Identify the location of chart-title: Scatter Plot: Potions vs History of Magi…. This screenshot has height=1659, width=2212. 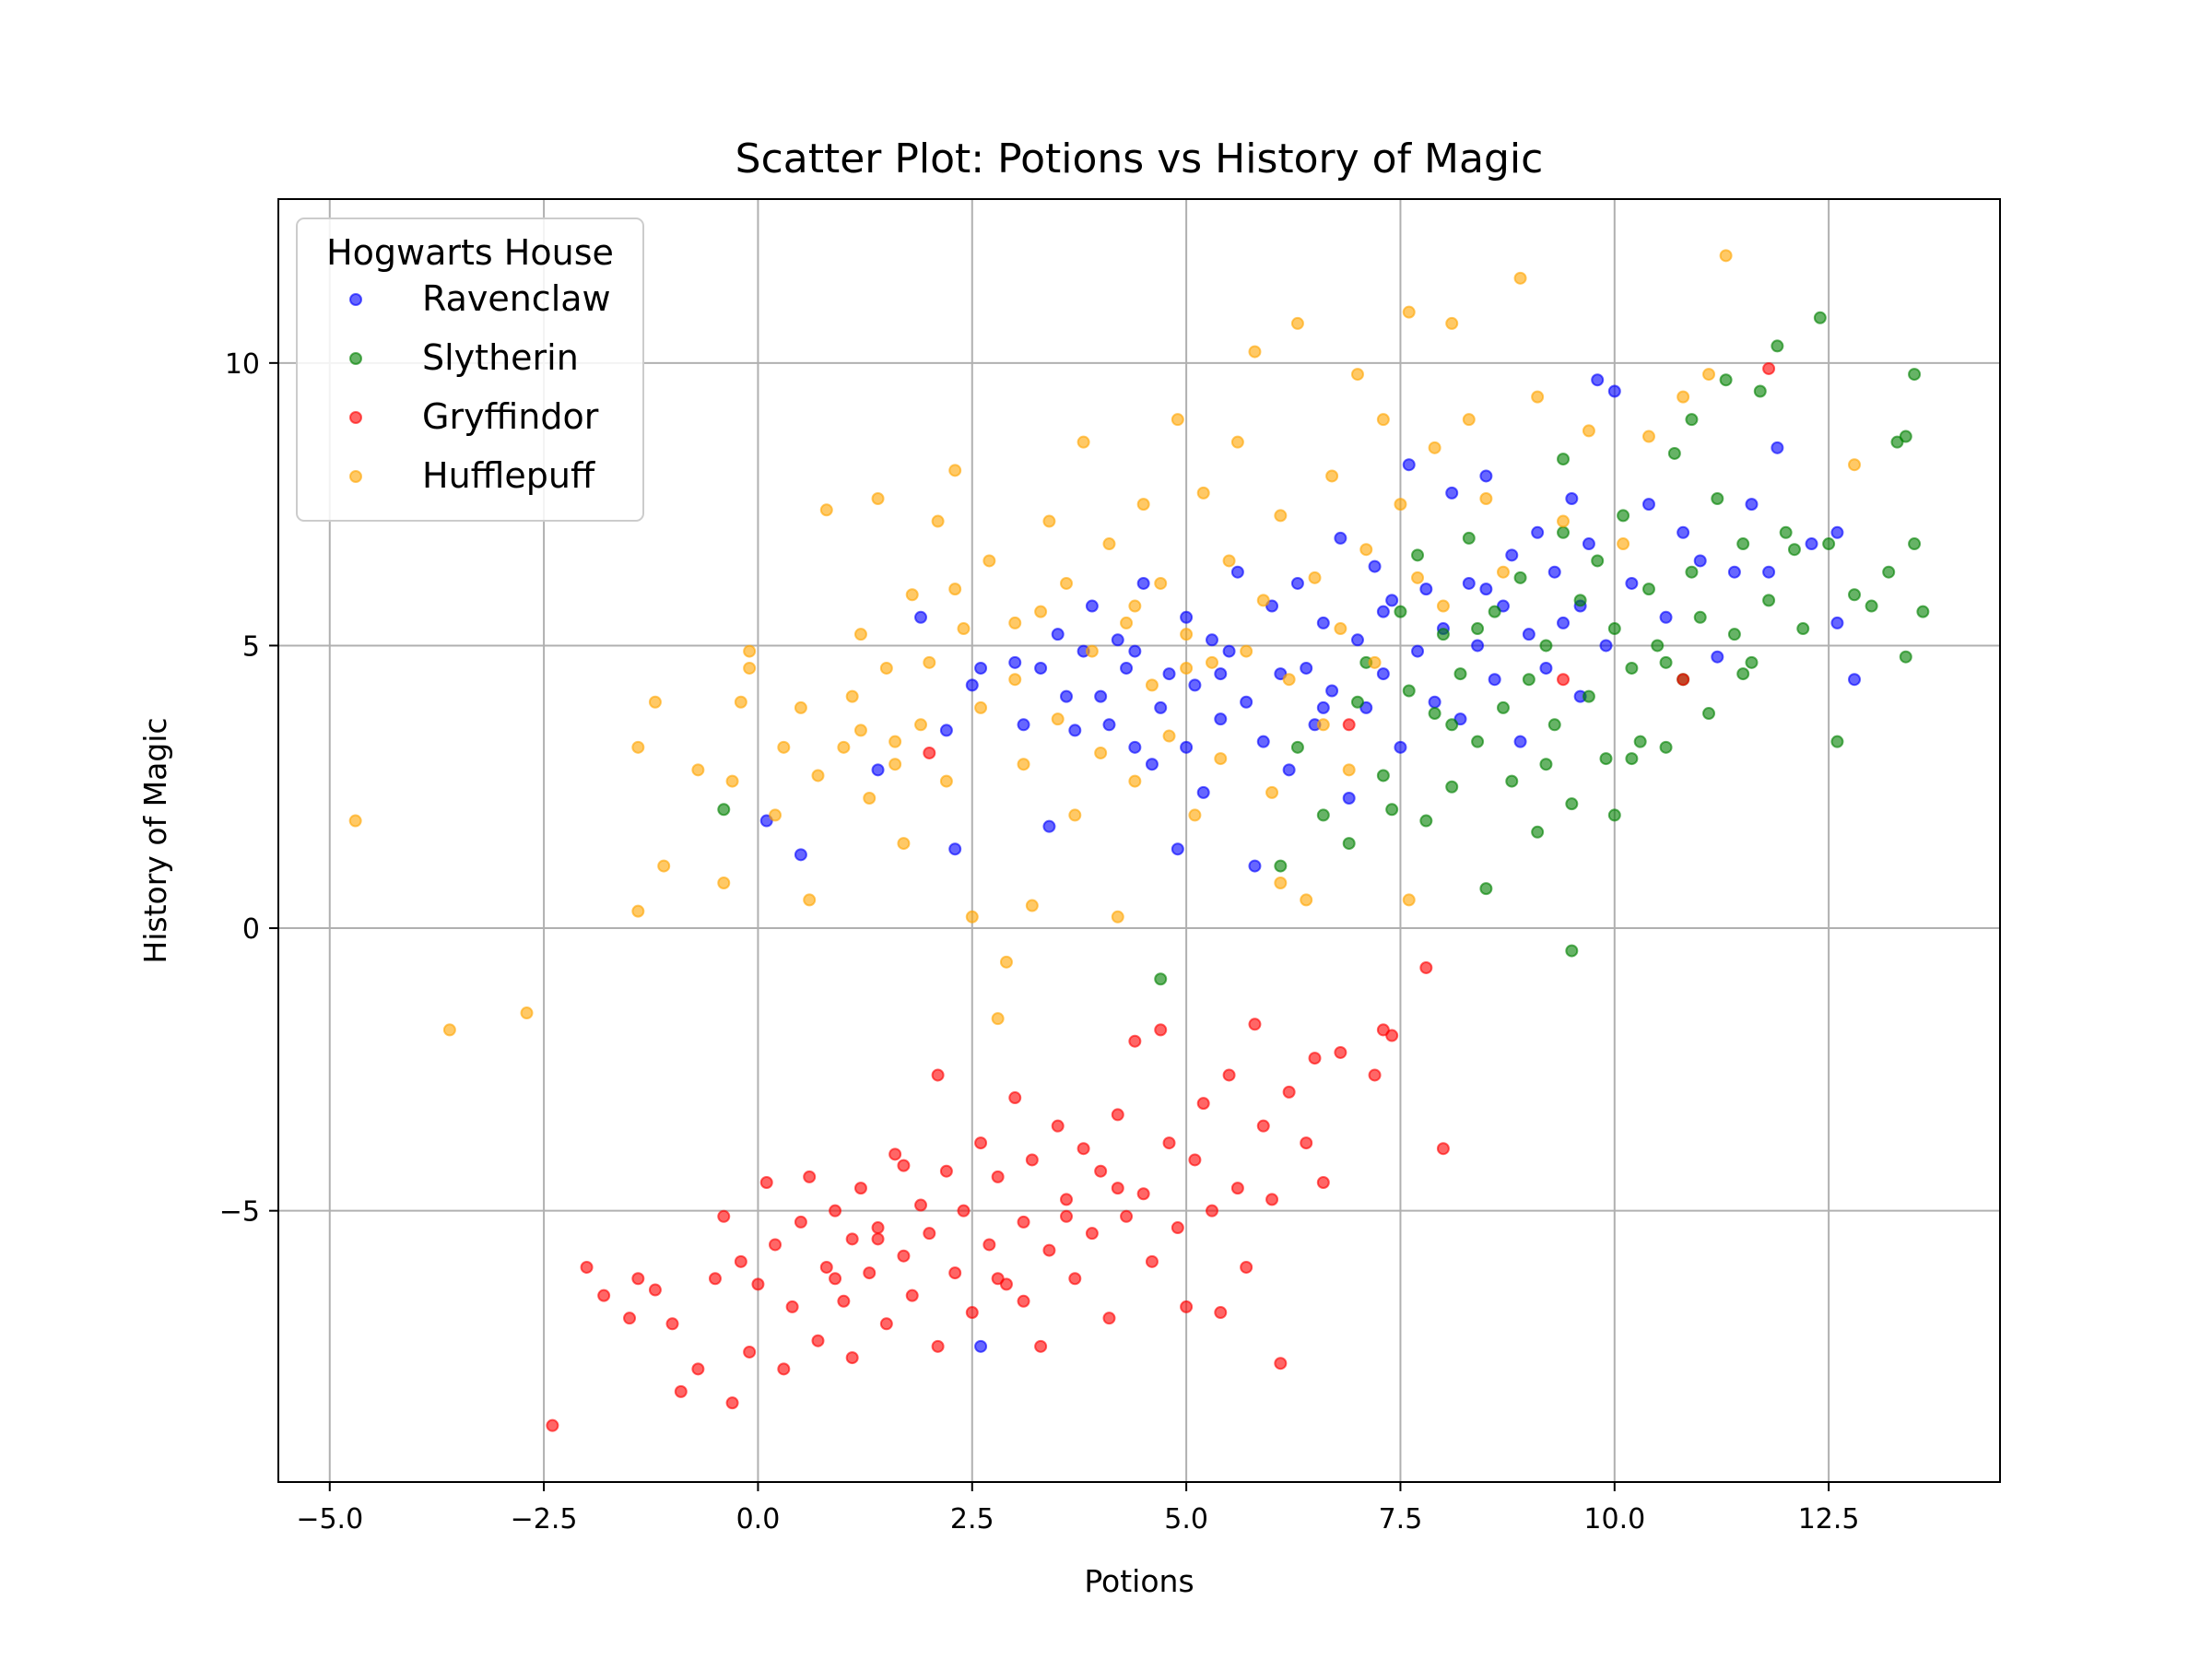
(1139, 158).